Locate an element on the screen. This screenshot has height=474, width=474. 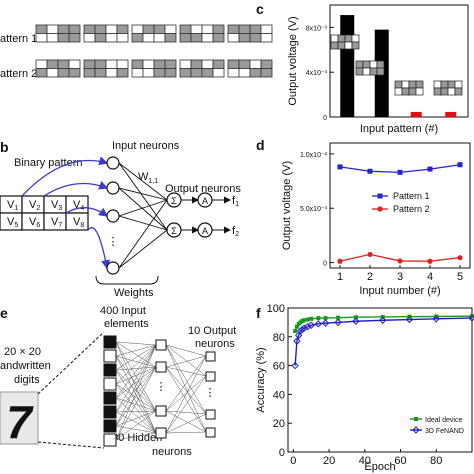
weights-label: Weights is located at coordinates (134, 293).